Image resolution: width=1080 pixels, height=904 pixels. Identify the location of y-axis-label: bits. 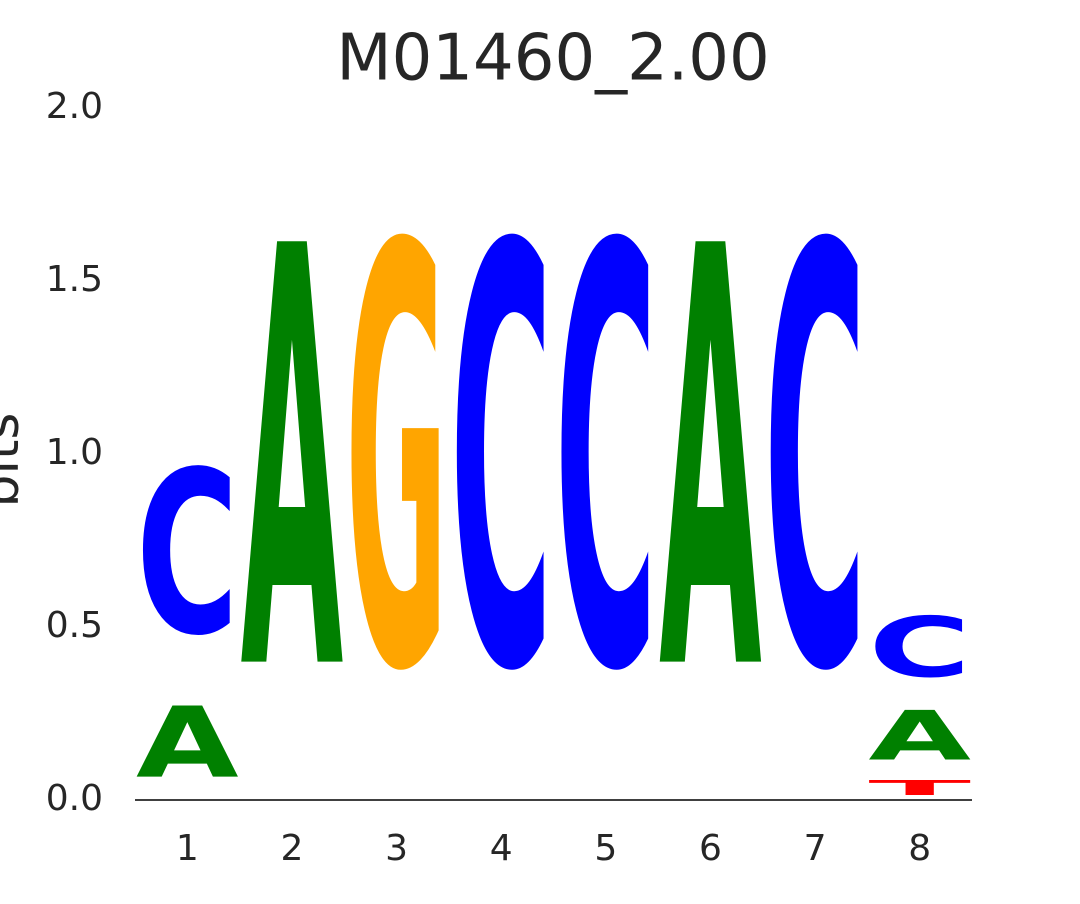
(15, 460).